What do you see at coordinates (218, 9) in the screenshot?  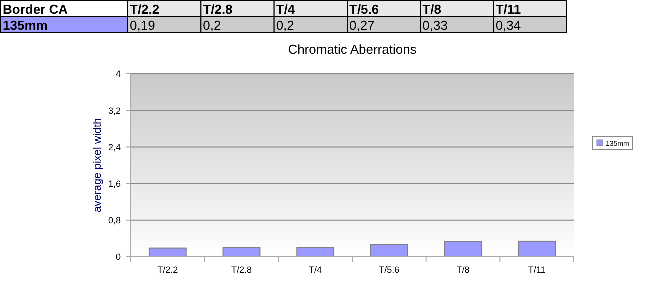 I see `category-label: T/2.8` at bounding box center [218, 9].